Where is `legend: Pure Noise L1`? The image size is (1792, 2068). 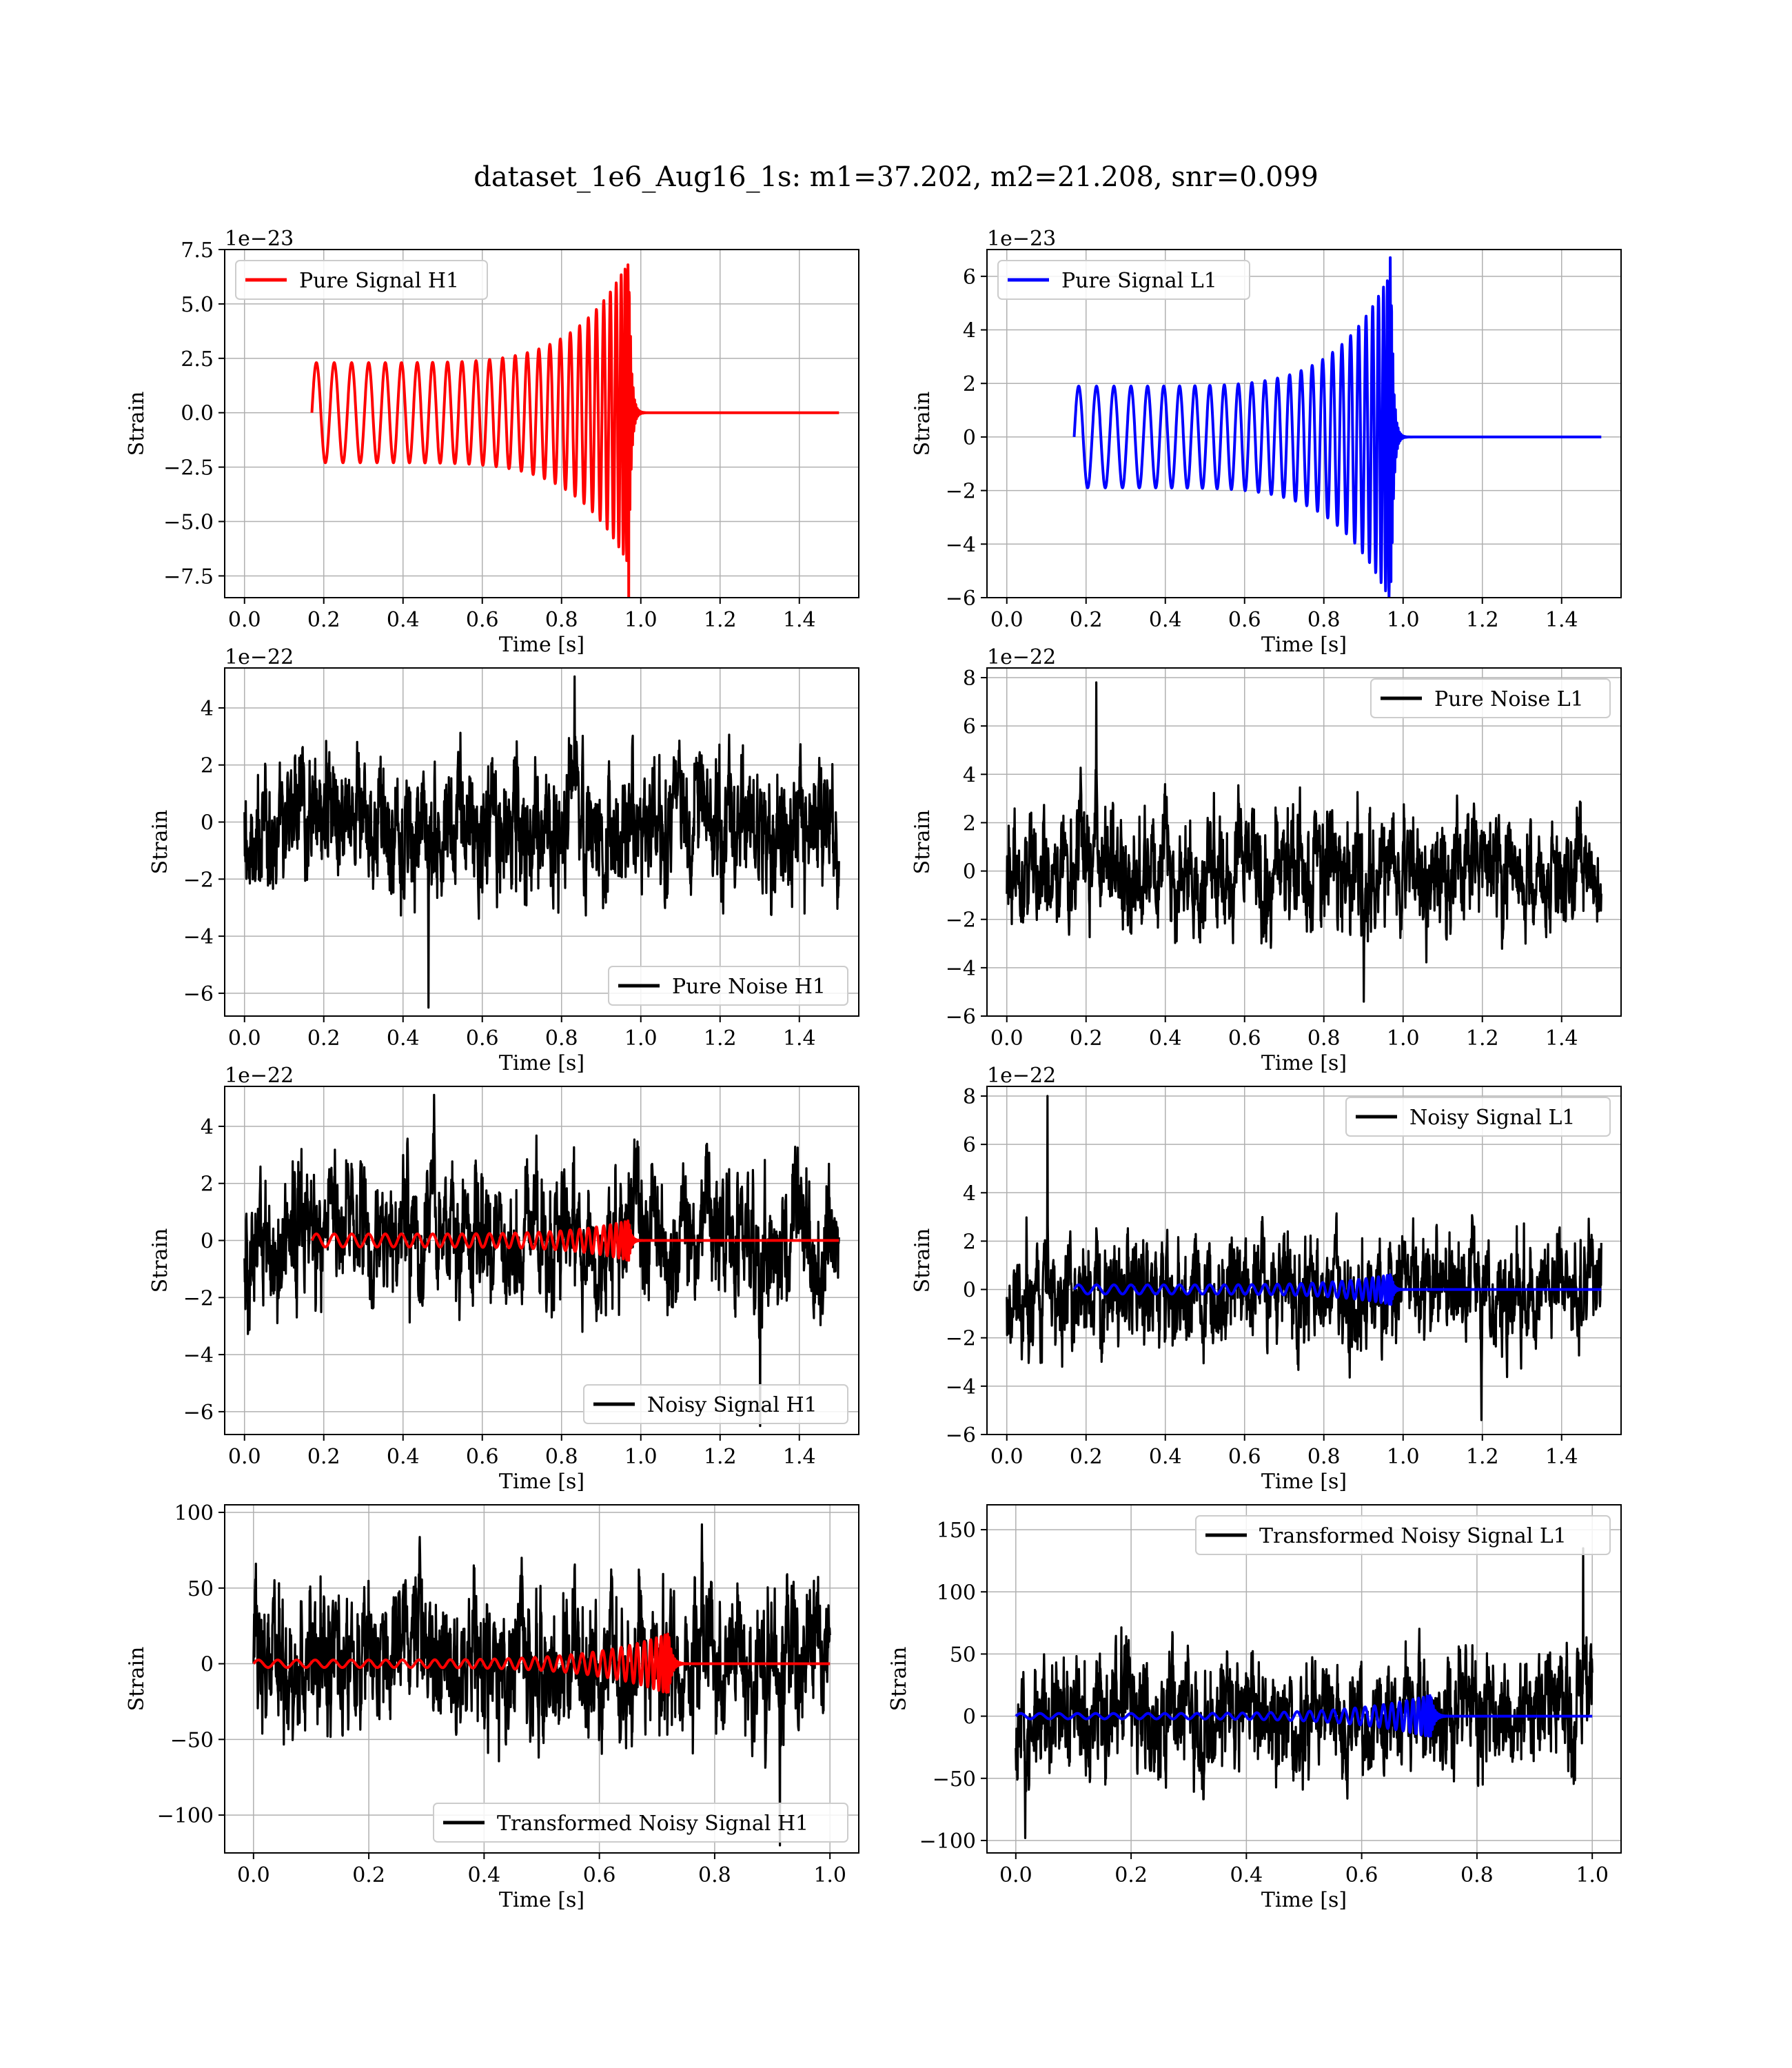 legend: Pure Noise L1 is located at coordinates (1490, 698).